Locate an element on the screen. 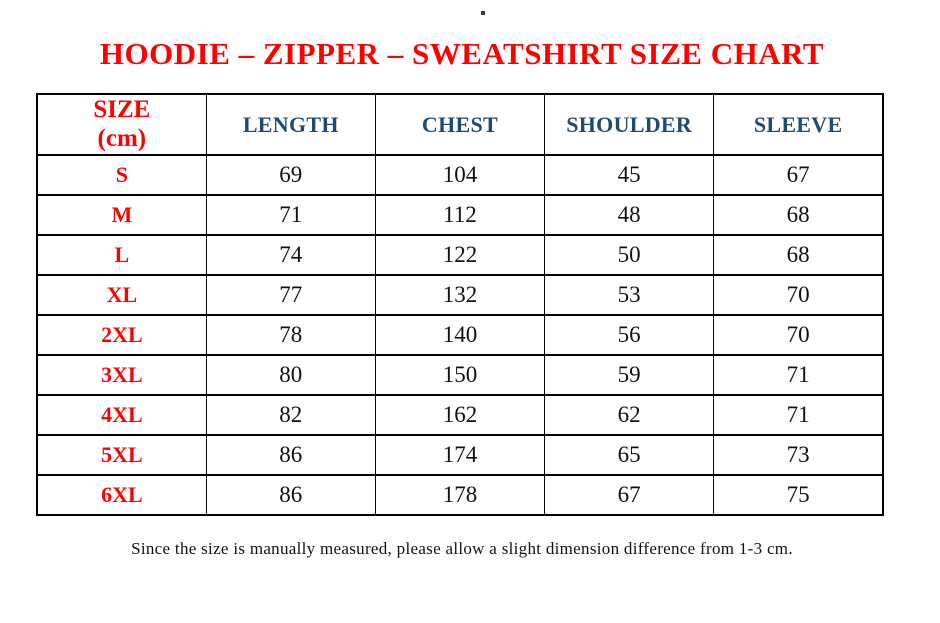  shoulder-cell: 67 is located at coordinates (629, 495).